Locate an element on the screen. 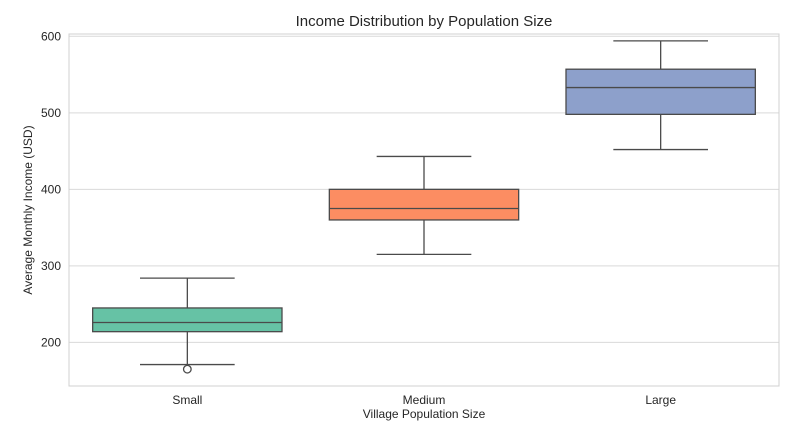  box-large is located at coordinates (660, 95).